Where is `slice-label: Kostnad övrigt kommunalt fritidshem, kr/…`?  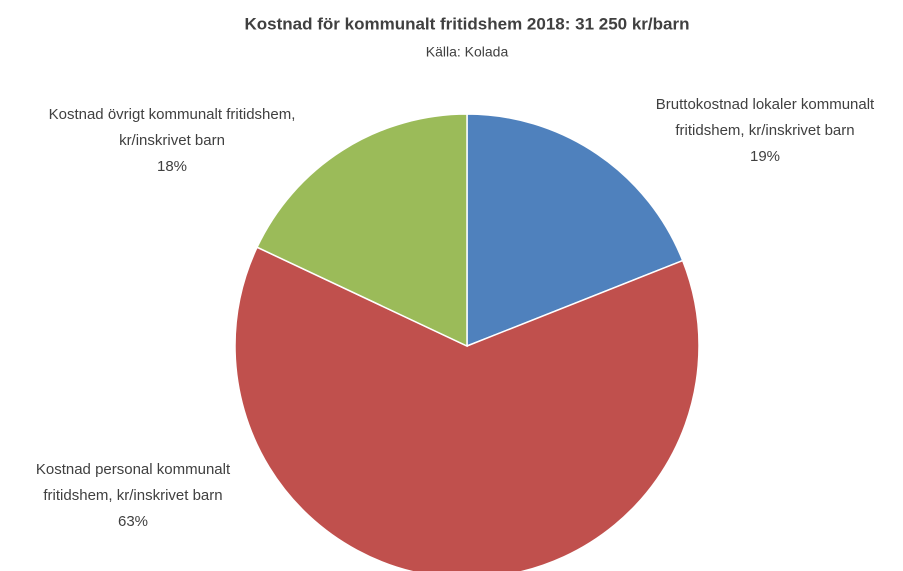
slice-label: Kostnad övrigt kommunalt fritidshem, kr/… is located at coordinates (172, 141).